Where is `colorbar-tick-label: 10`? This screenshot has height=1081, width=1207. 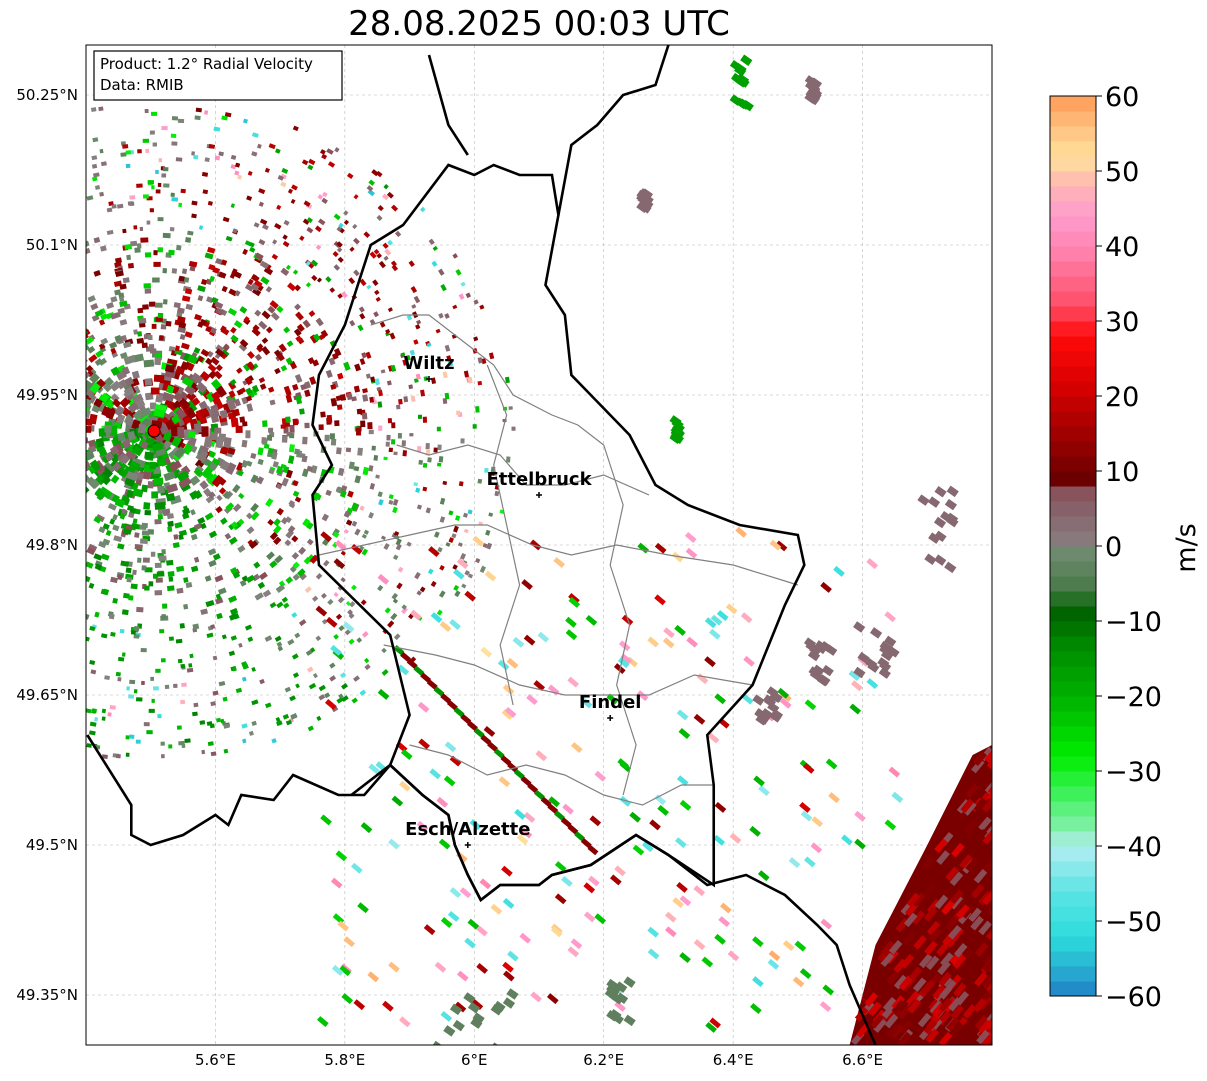 colorbar-tick-label: 10 is located at coordinates (1122, 472).